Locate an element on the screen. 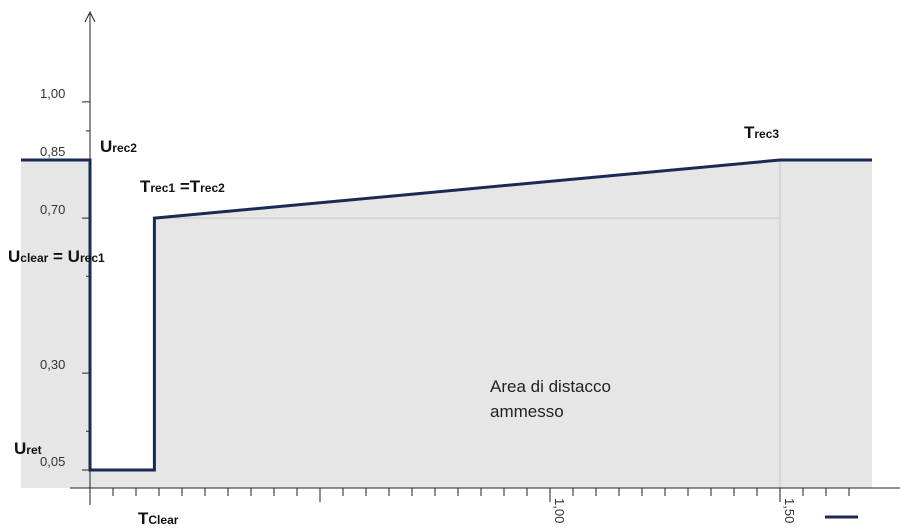  y-tick-label: 1,00 is located at coordinates (52, 93).